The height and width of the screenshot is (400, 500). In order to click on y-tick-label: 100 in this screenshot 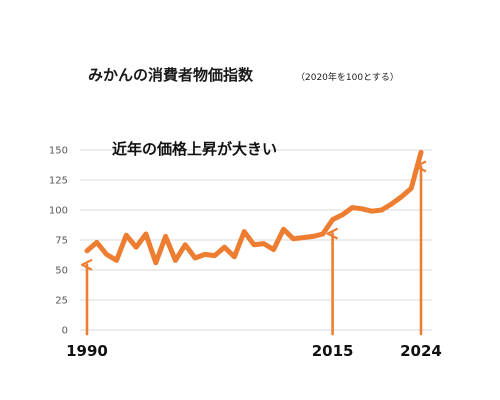, I will do `click(58, 211)`.